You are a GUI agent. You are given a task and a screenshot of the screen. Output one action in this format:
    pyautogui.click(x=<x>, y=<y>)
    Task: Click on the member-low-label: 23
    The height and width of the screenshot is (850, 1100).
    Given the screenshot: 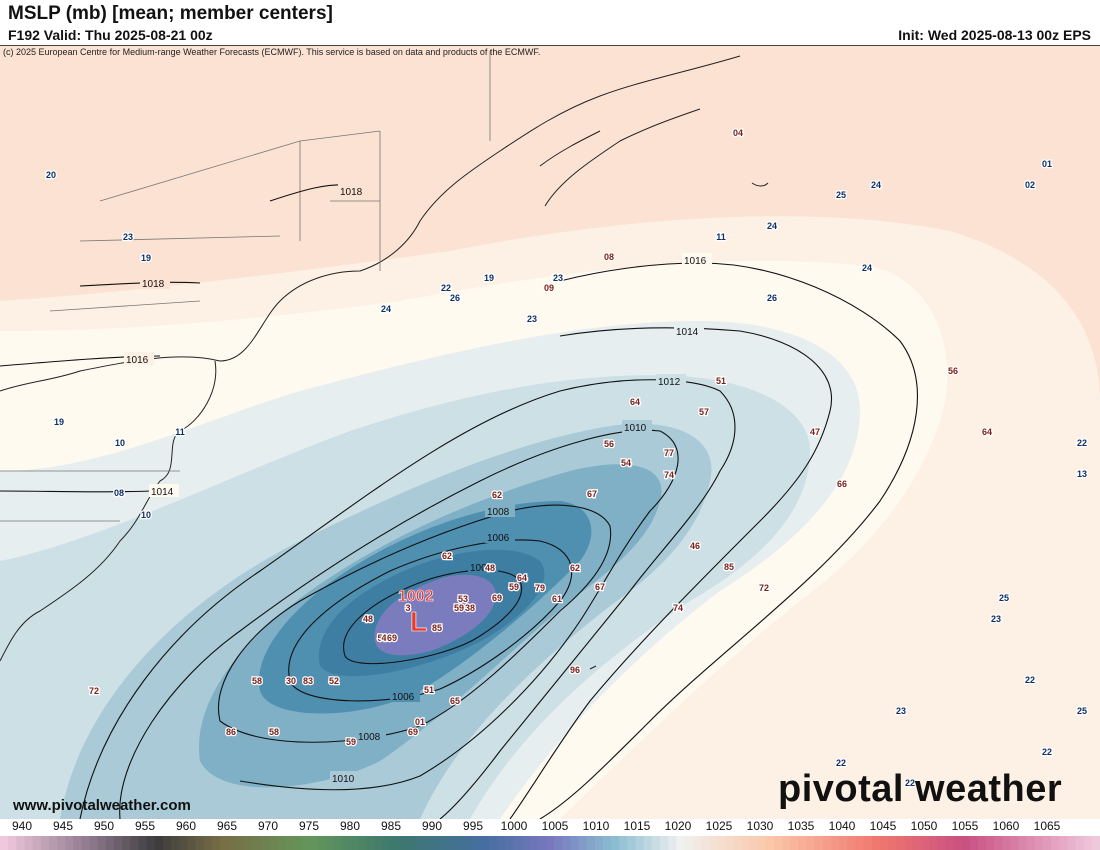 What is the action you would take?
    pyautogui.click(x=557, y=278)
    